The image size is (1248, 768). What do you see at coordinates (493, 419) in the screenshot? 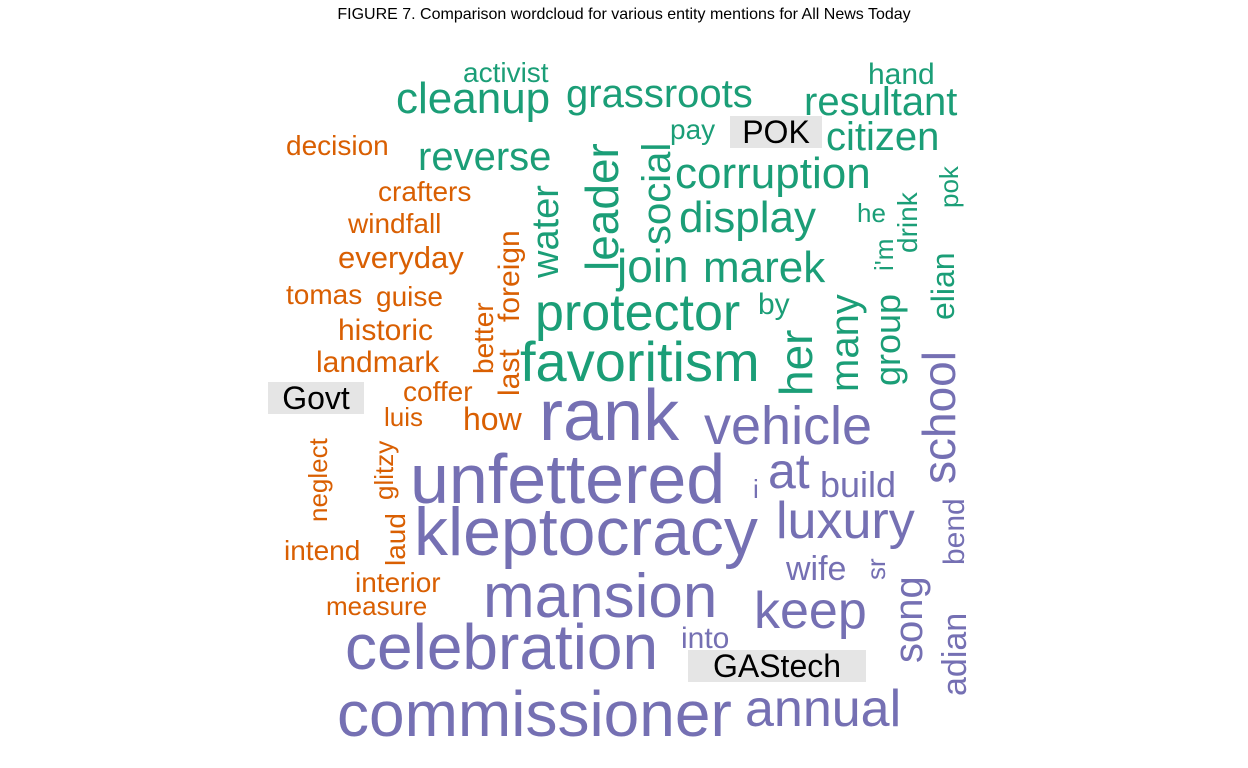
I see `word-how: how` at bounding box center [493, 419].